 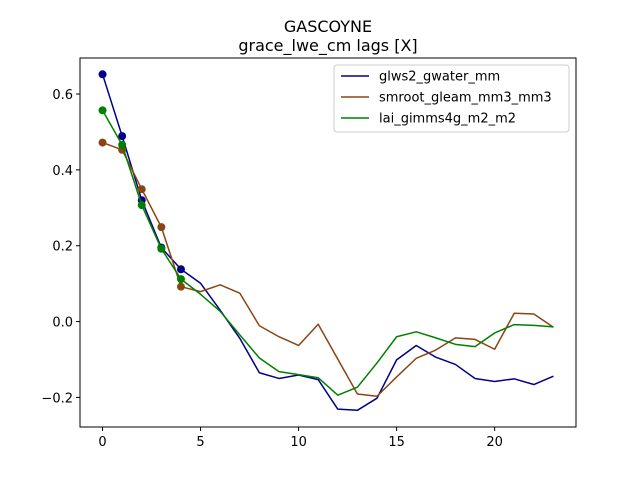 I want to click on x-axis: 0 5 10 15 20, so click(x=300, y=438).